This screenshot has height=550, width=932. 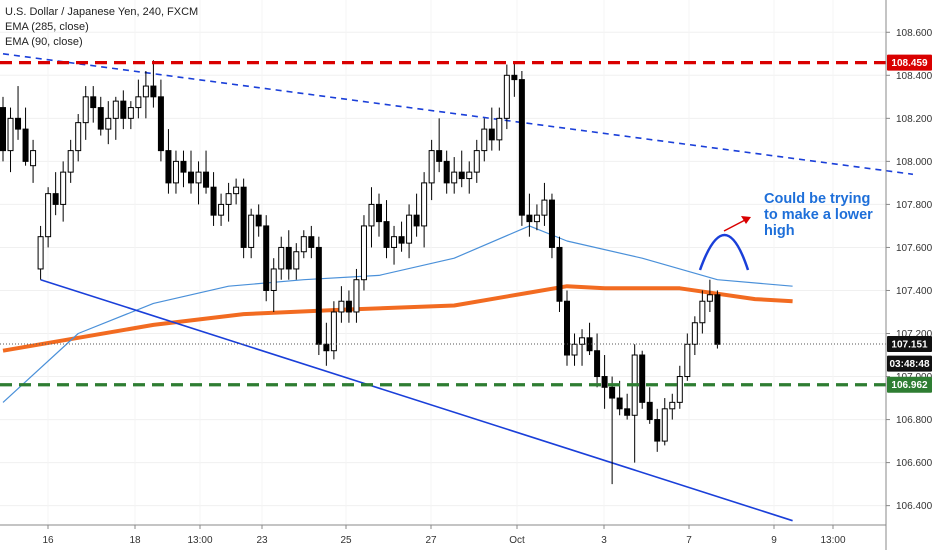 I want to click on y-tick-label: 108.200, so click(x=914, y=119).